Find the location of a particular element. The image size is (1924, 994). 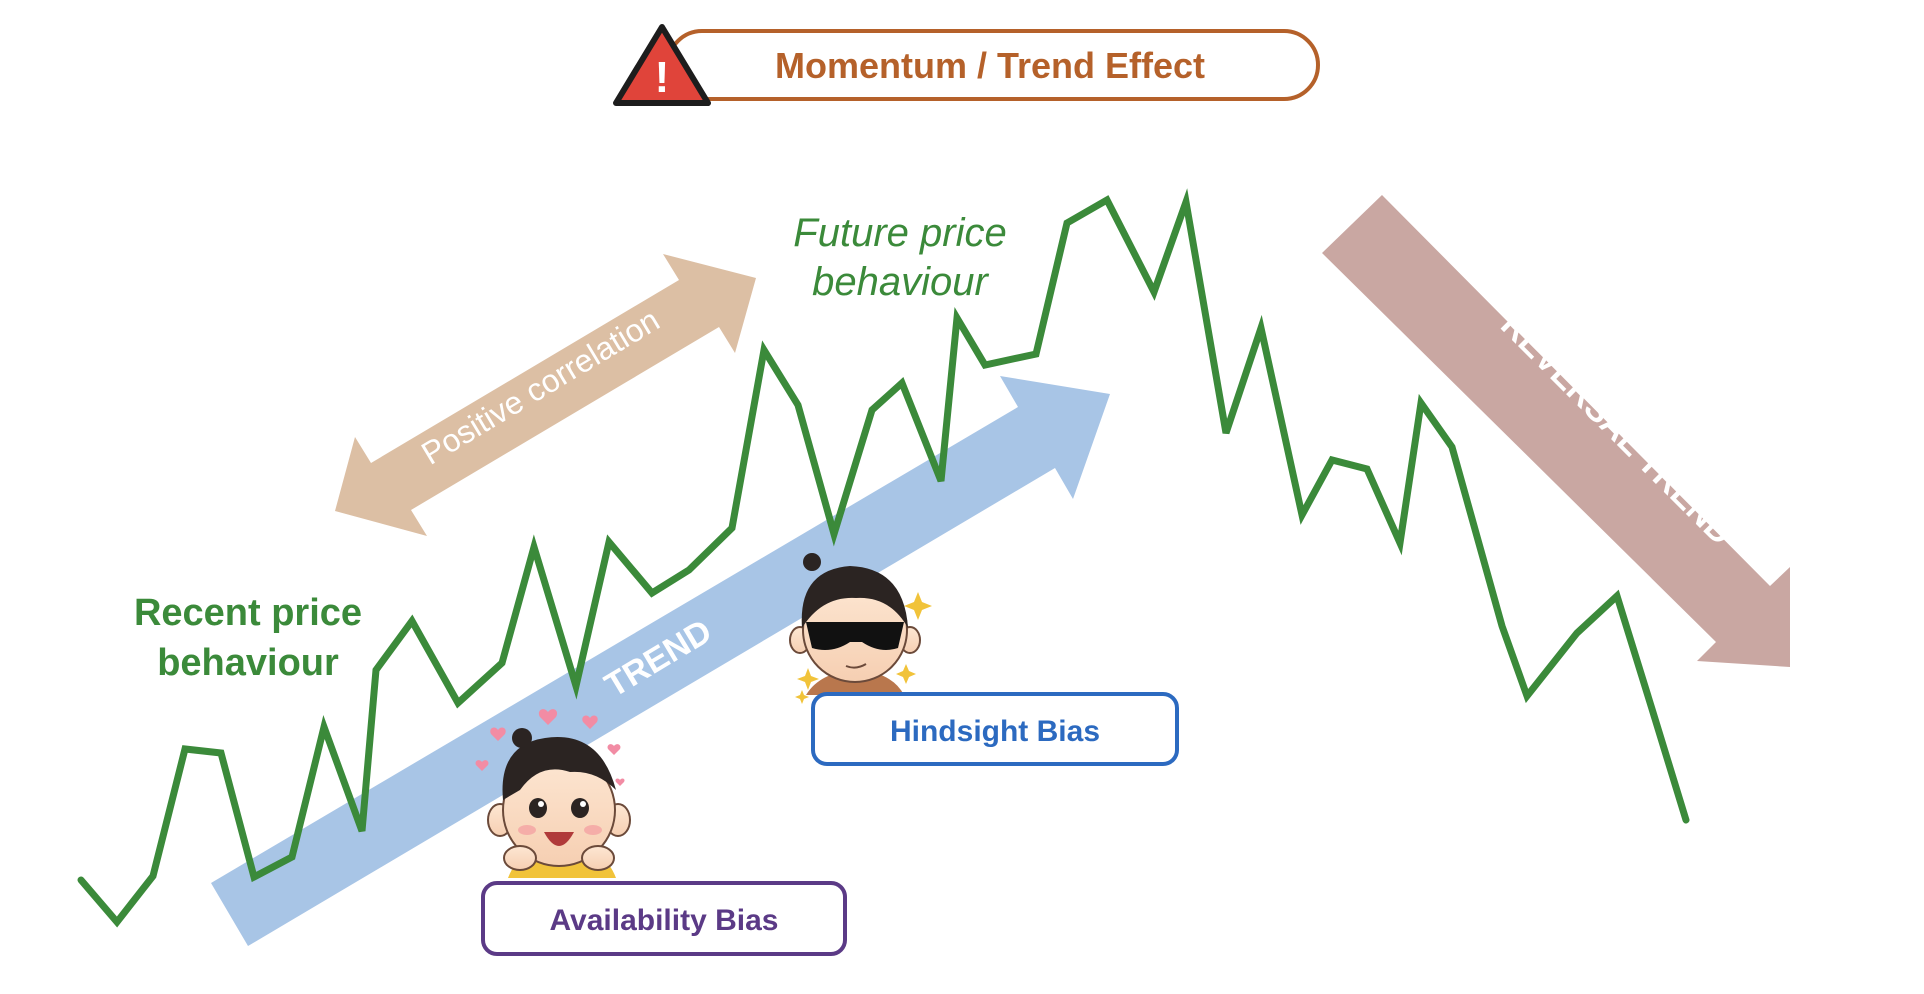

sparkles-decoration is located at coordinates (863, 648).